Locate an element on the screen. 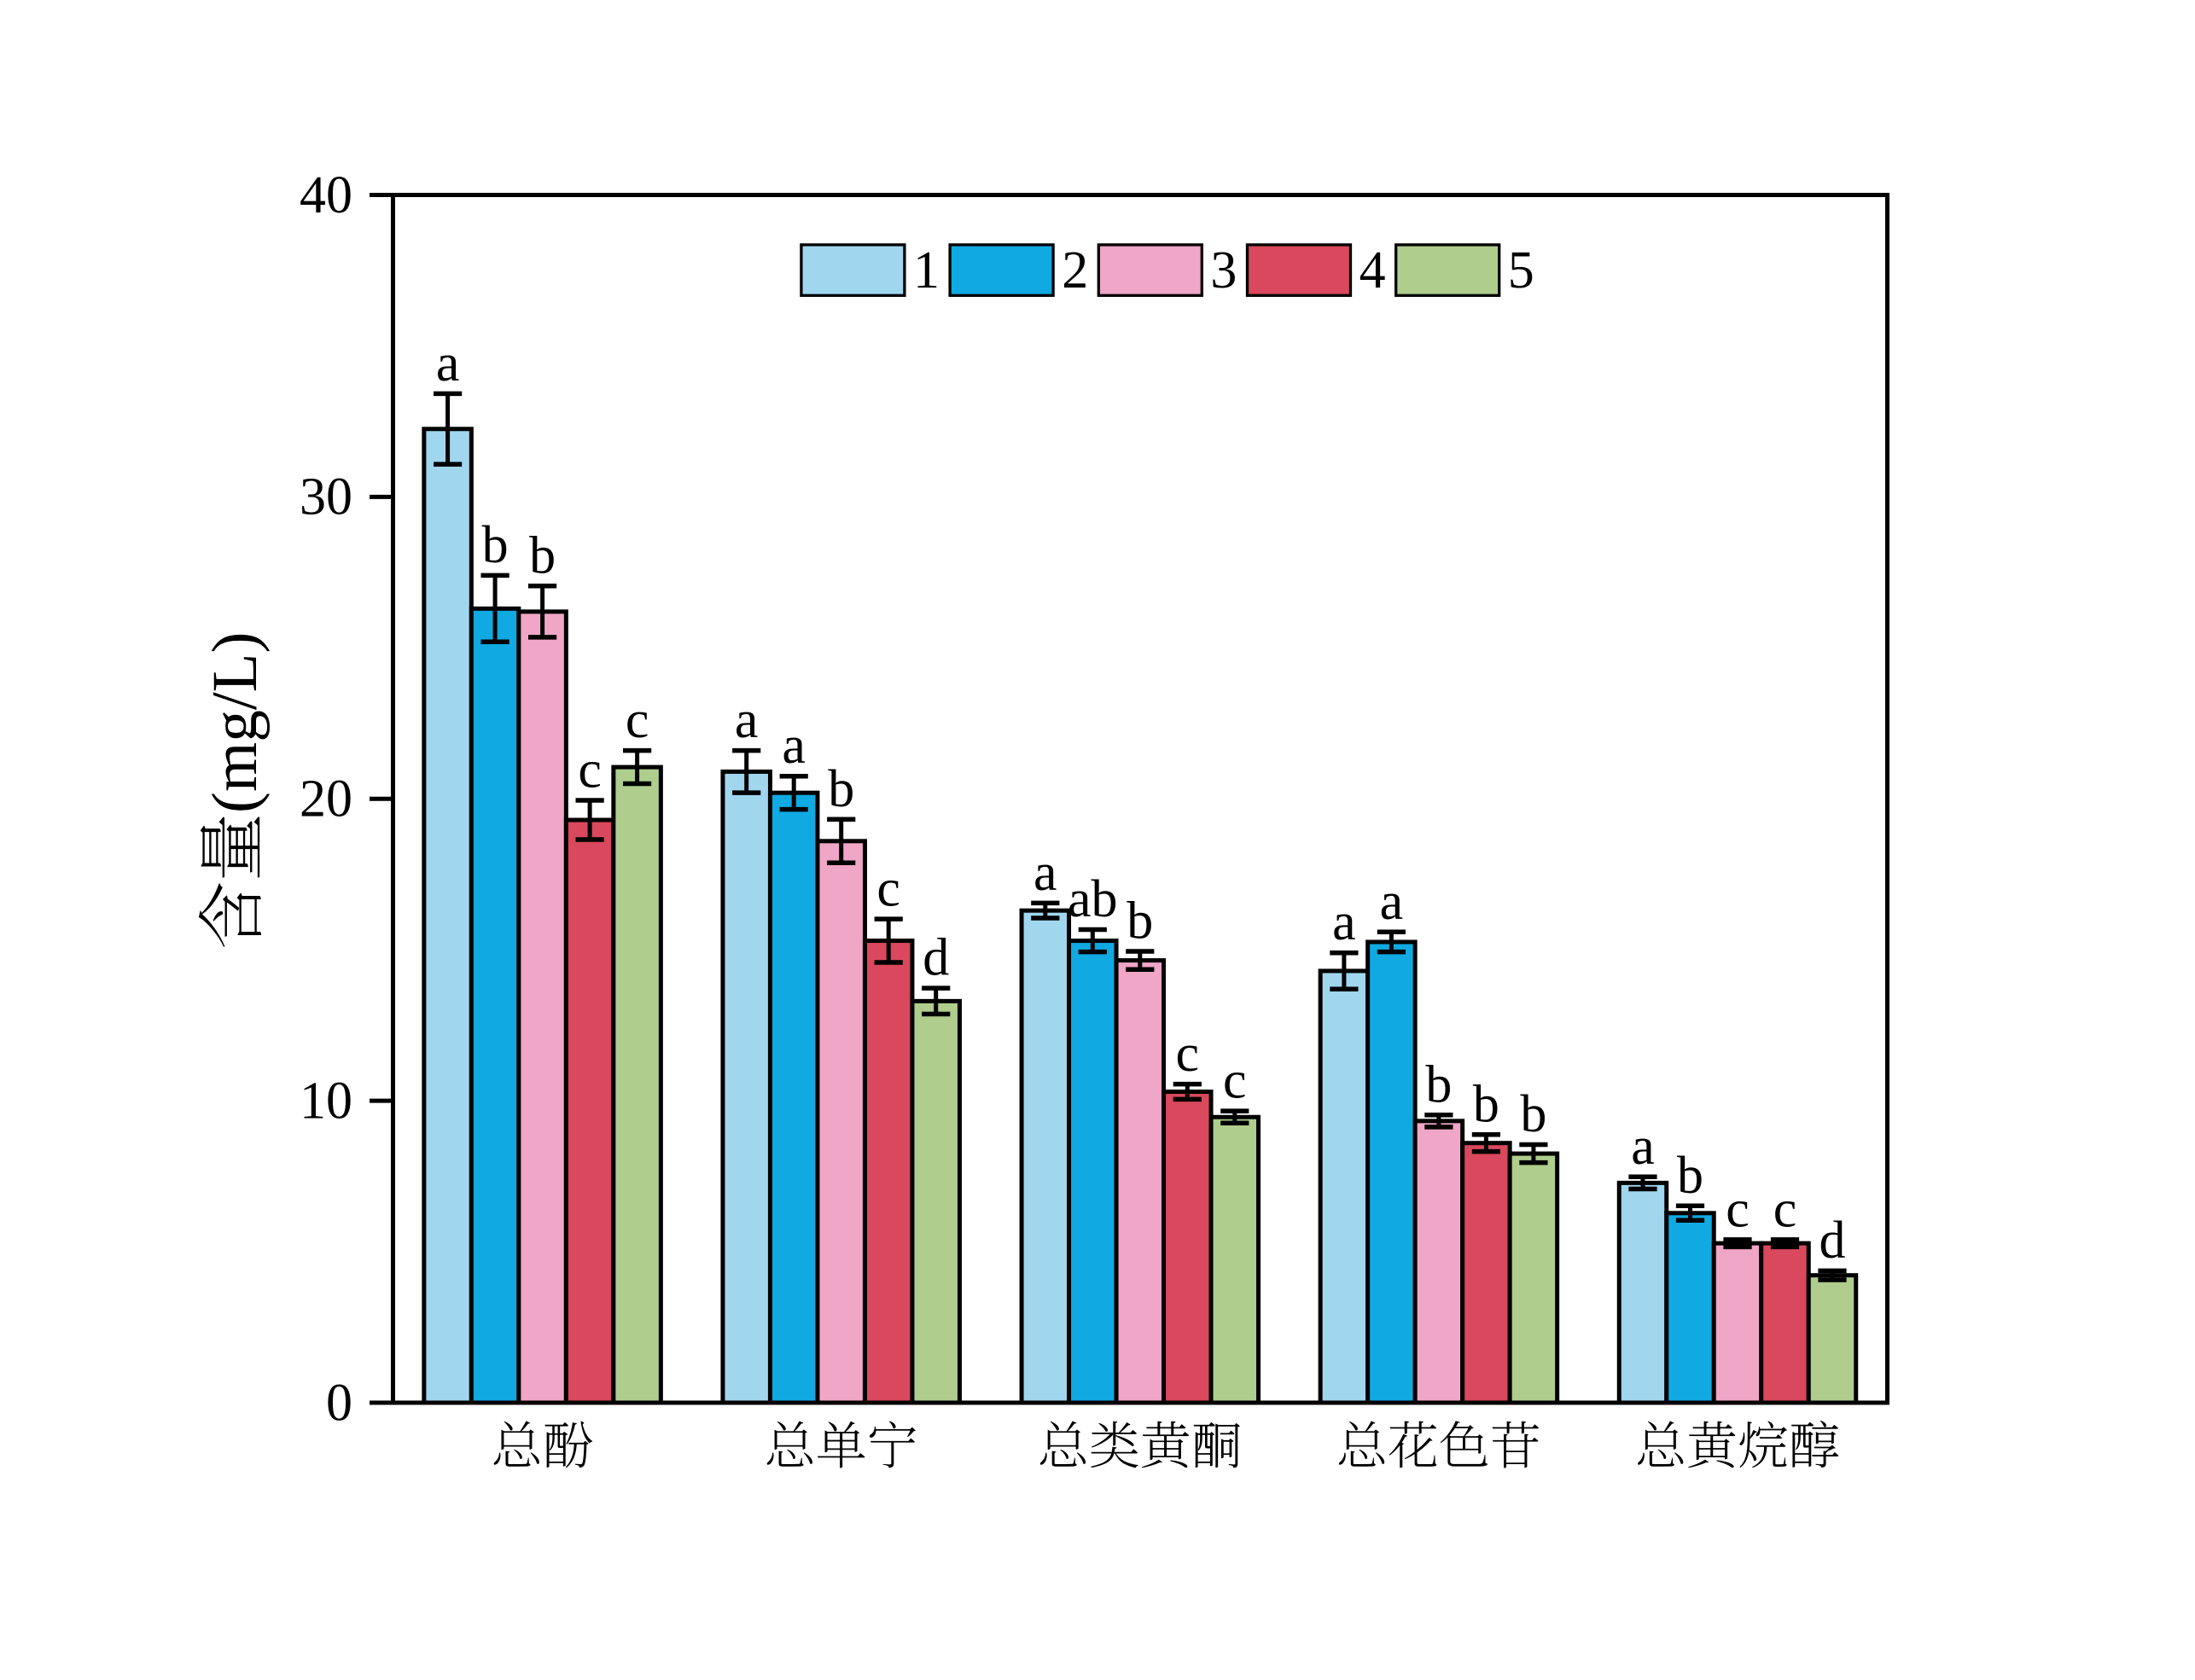 The width and height of the screenshot is (2195, 1680). svg-text: 20 is located at coordinates (326, 799).